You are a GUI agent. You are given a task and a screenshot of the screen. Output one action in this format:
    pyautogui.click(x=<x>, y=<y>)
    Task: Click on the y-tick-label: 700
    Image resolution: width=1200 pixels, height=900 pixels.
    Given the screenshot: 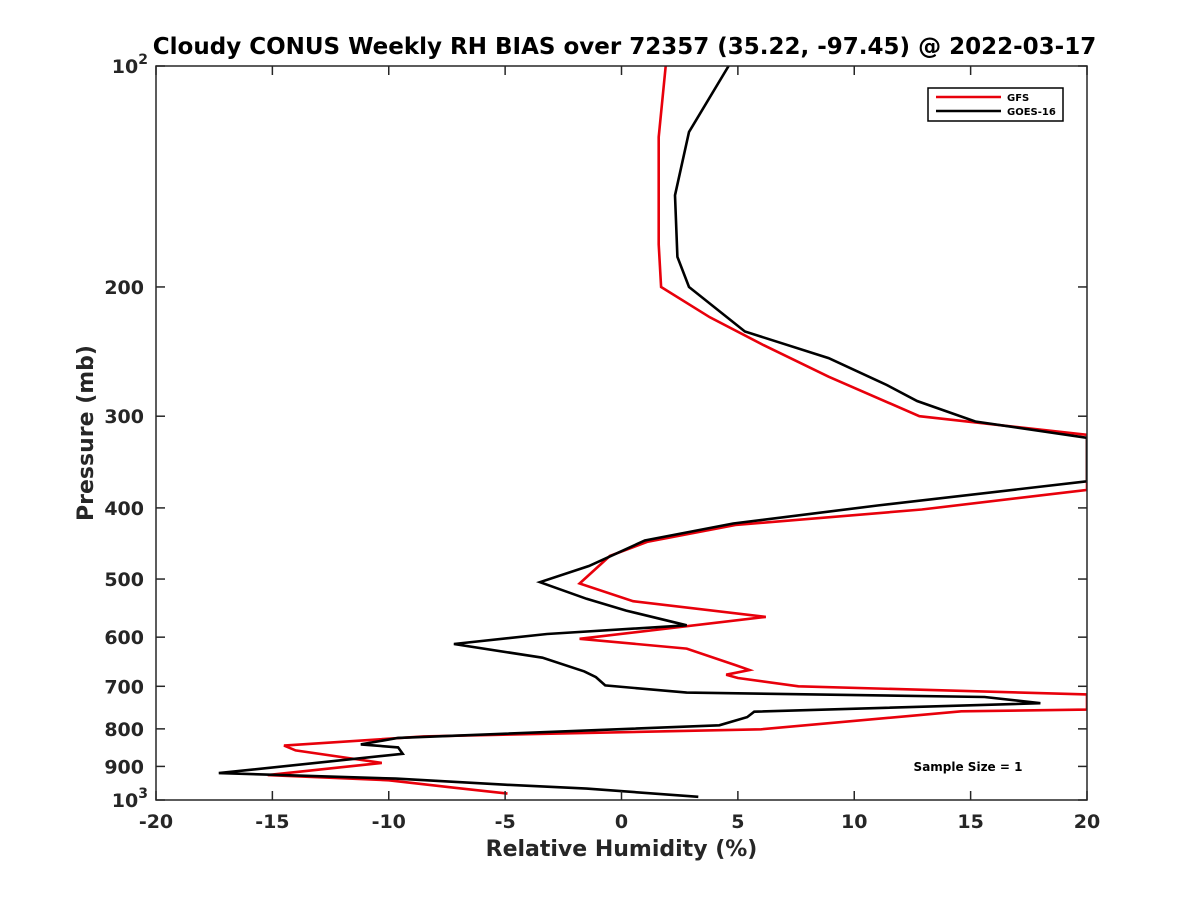 What is the action you would take?
    pyautogui.click(x=124, y=687)
    